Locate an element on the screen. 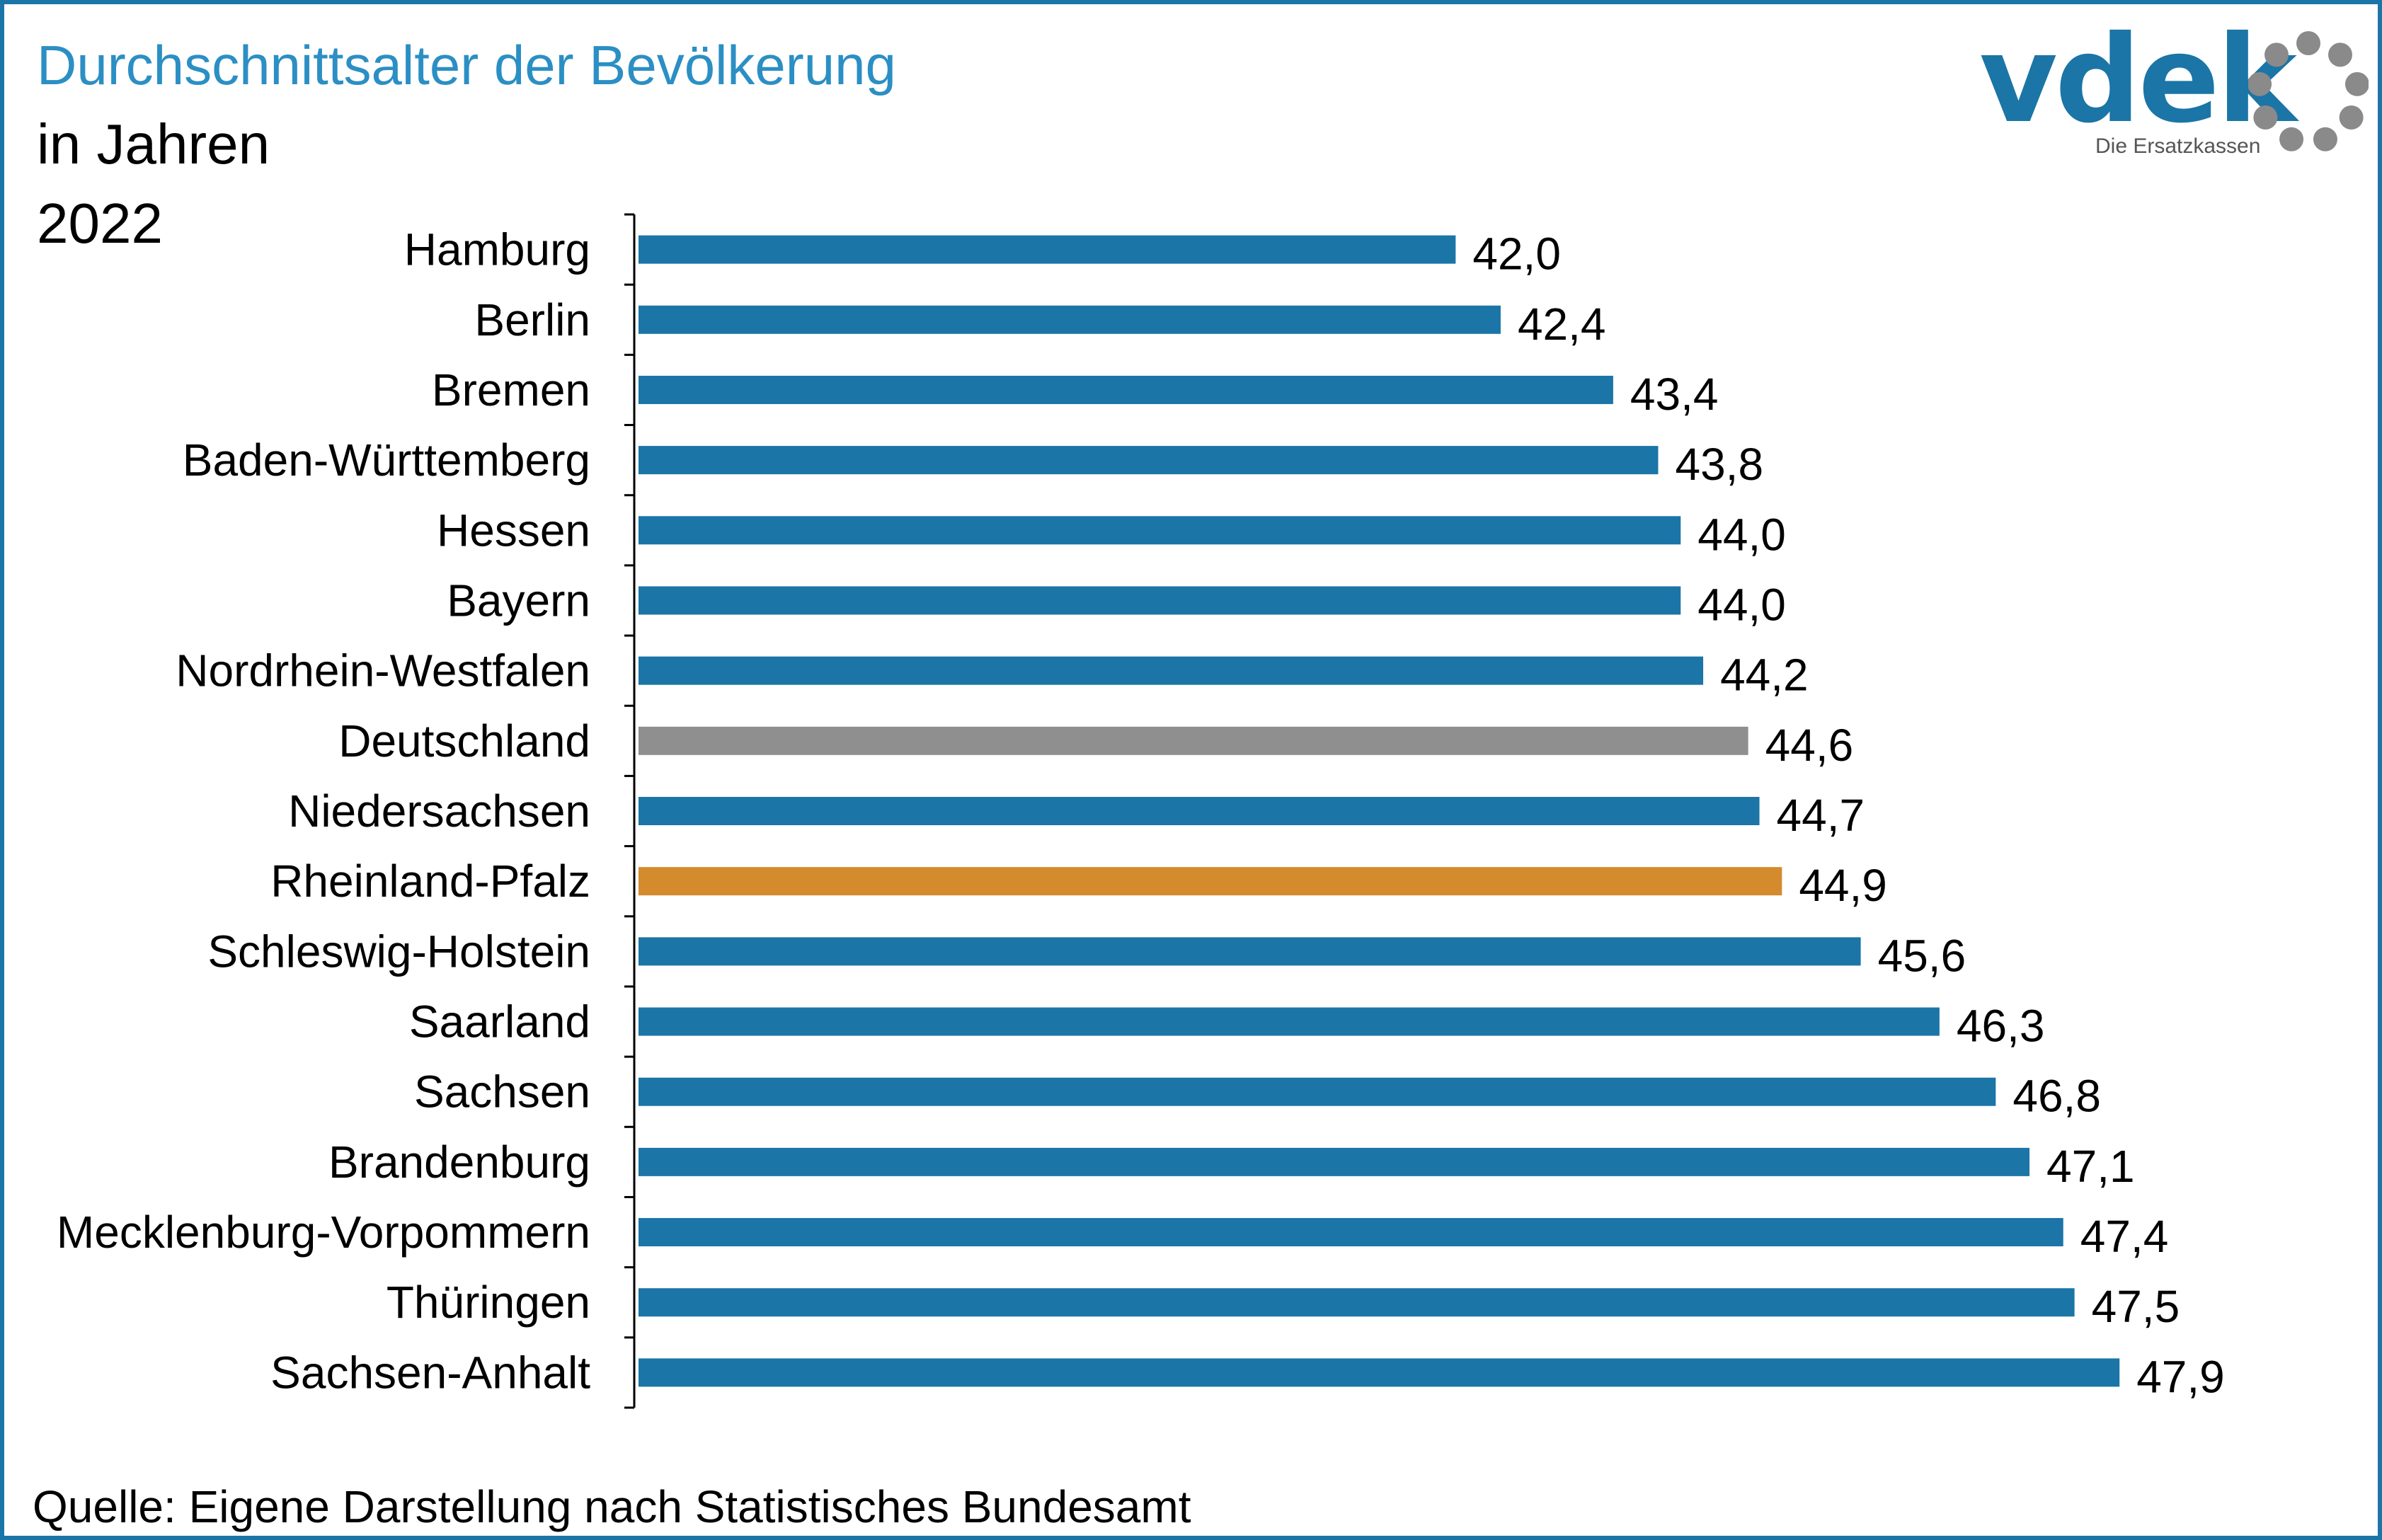 The image size is (2382, 1540). value-label: 47,4 is located at coordinates (2125, 1236).